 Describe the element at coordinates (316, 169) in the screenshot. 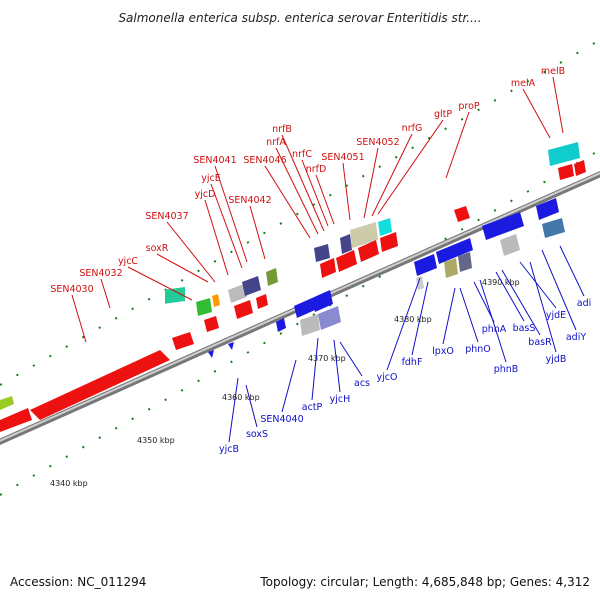

I see `gene-label: nrfD` at that location.